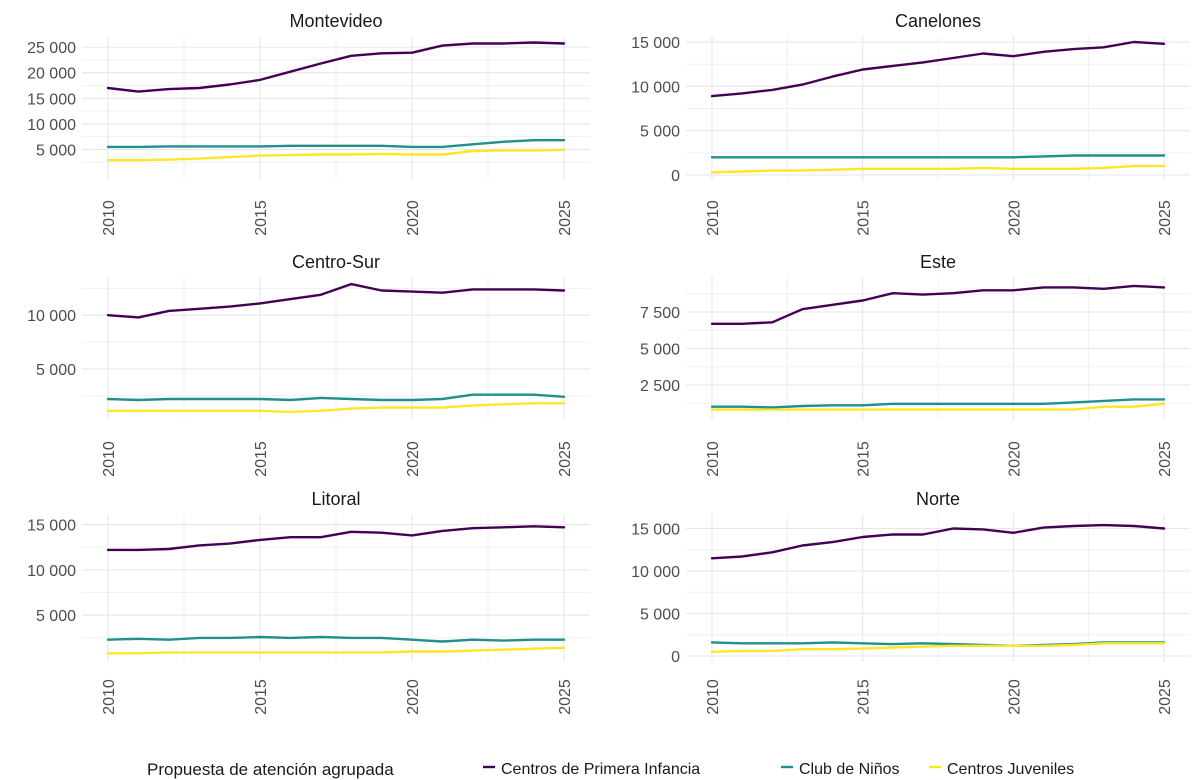 This screenshot has height=780, width=1193. I want to click on y-tick-label: 25 000, so click(51, 48).